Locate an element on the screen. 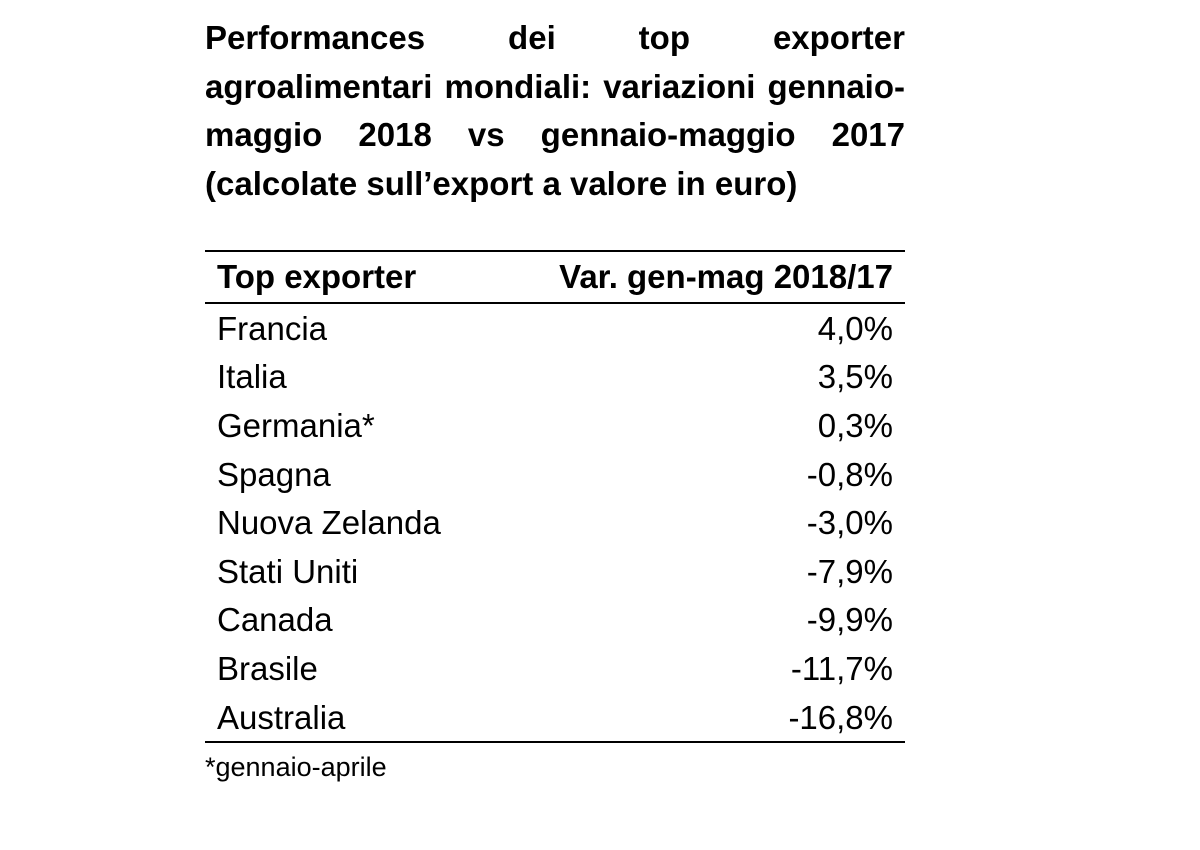 This screenshot has width=1200, height=850. table-row: Germania* 0,3% is located at coordinates (555, 425).